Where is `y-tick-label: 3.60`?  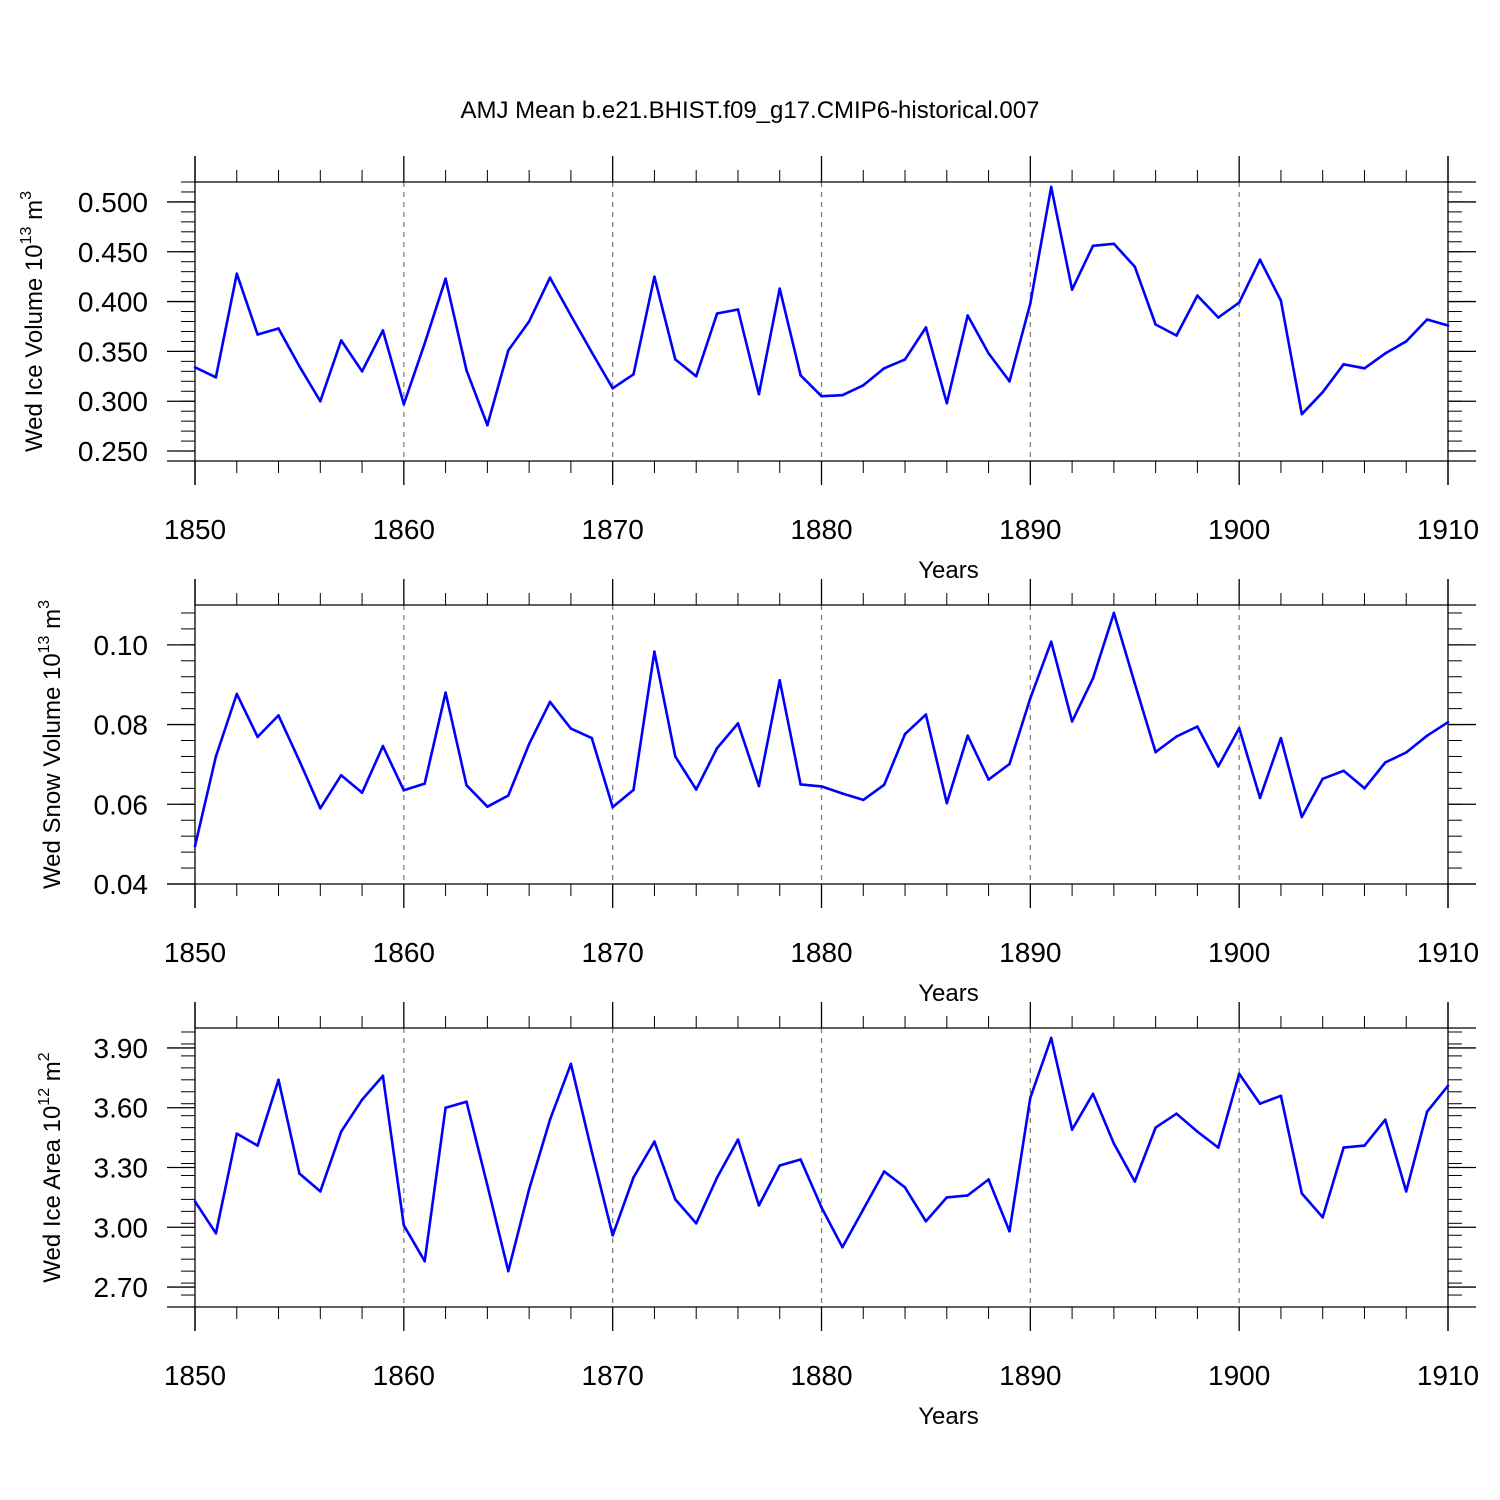 y-tick-label: 3.60 is located at coordinates (121, 1108).